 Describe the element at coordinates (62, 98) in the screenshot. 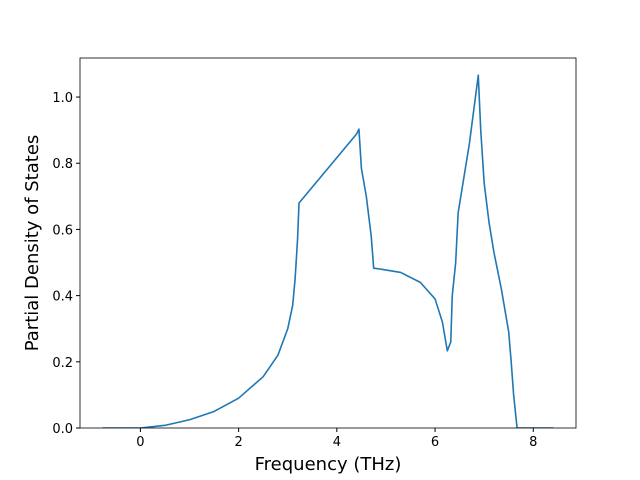

I see `y-tick-label: 1.0` at that location.